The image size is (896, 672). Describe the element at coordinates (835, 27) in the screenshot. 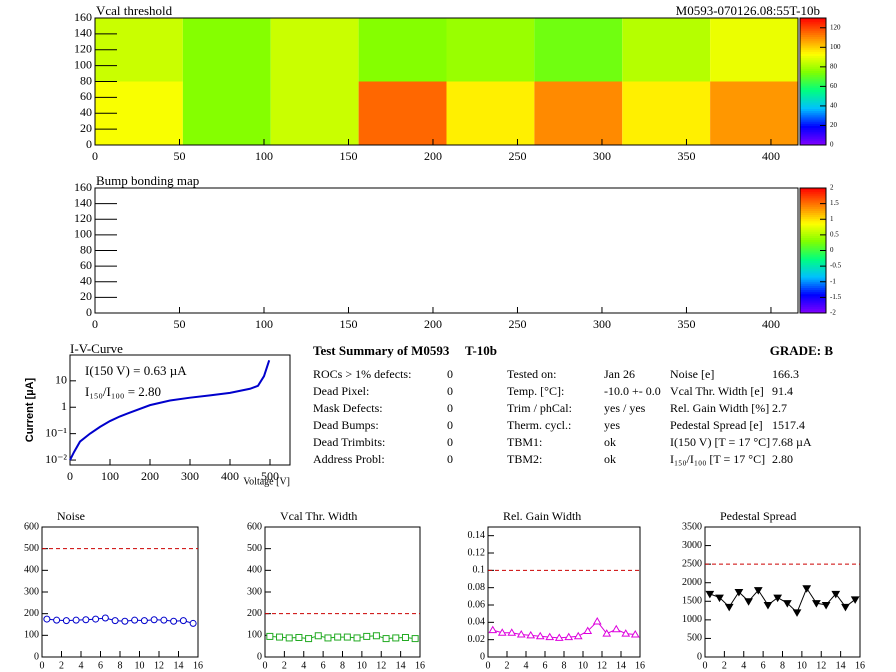

I see `colorbar-label: 120` at that location.